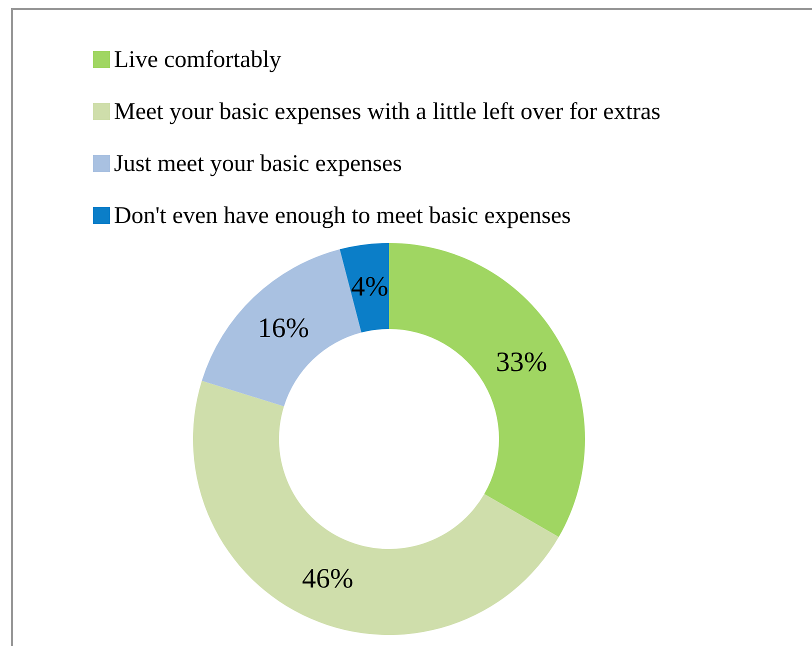 This screenshot has width=812, height=646. What do you see at coordinates (284, 328) in the screenshot?
I see `data-label: 16%` at bounding box center [284, 328].